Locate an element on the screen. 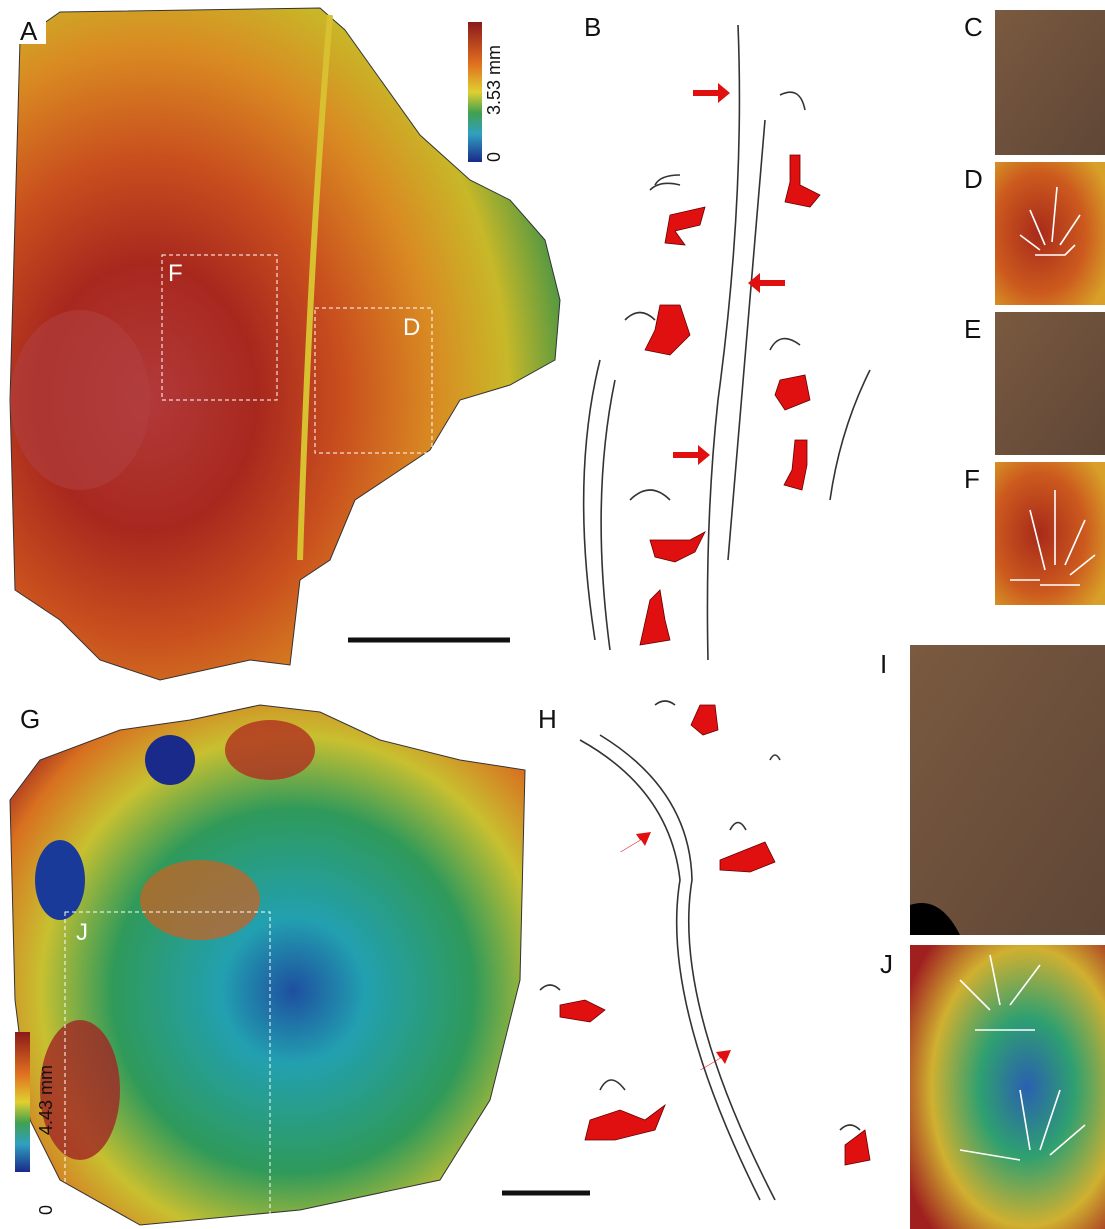 Image resolution: width=1105 pixels, height=1229 pixels. shadow is located at coordinates (935, 919).